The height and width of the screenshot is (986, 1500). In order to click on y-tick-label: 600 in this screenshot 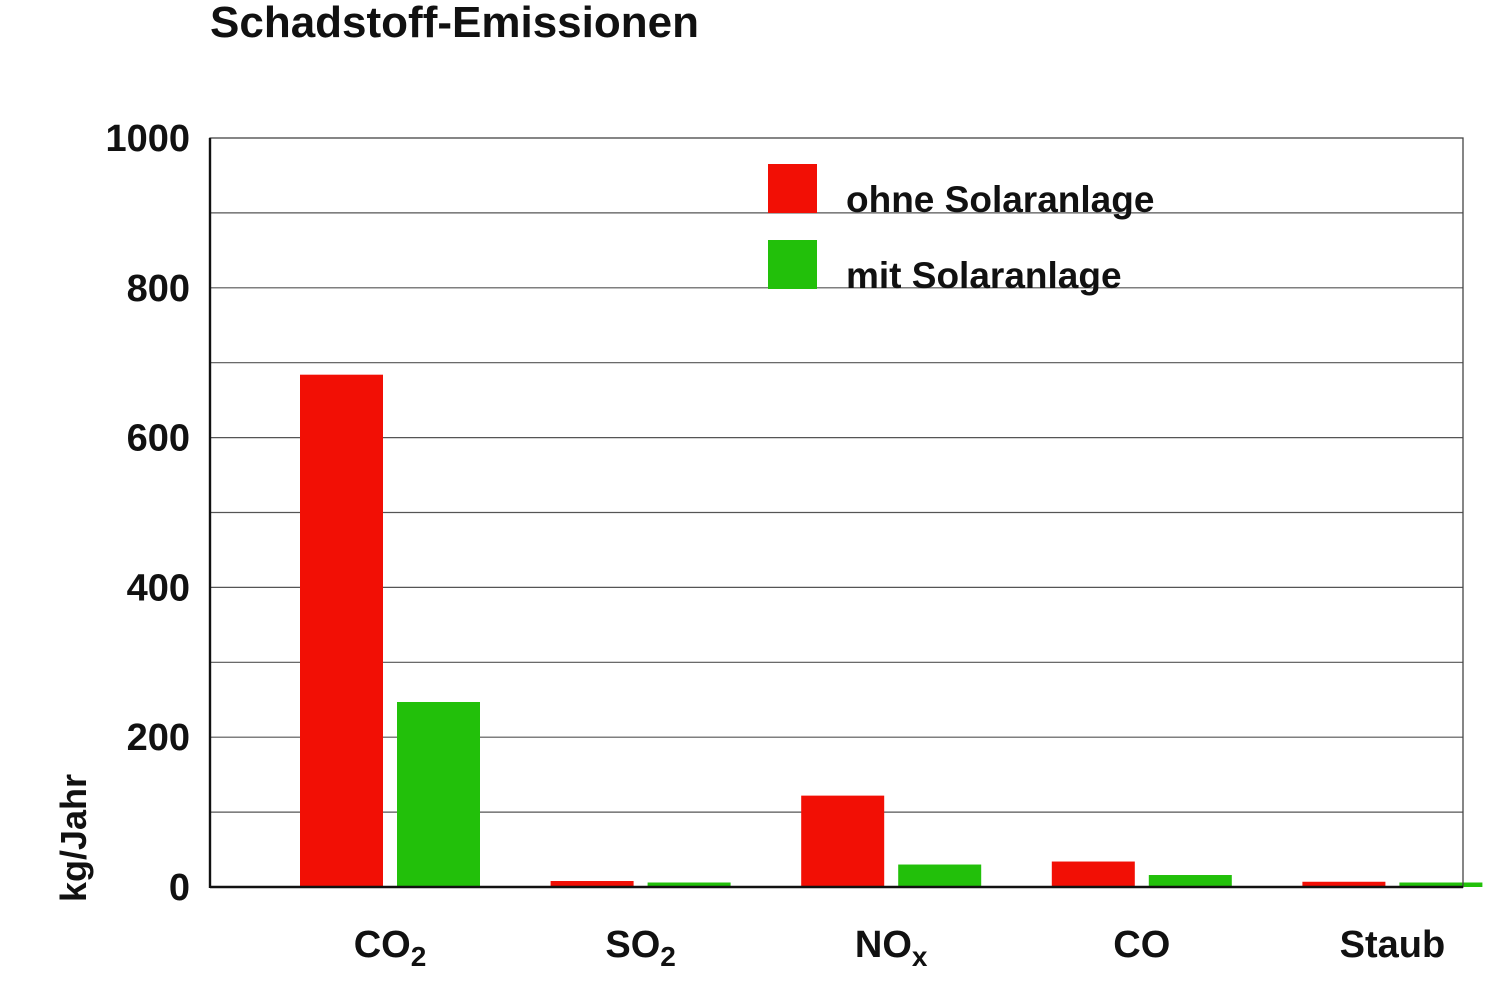, I will do `click(158, 439)`.